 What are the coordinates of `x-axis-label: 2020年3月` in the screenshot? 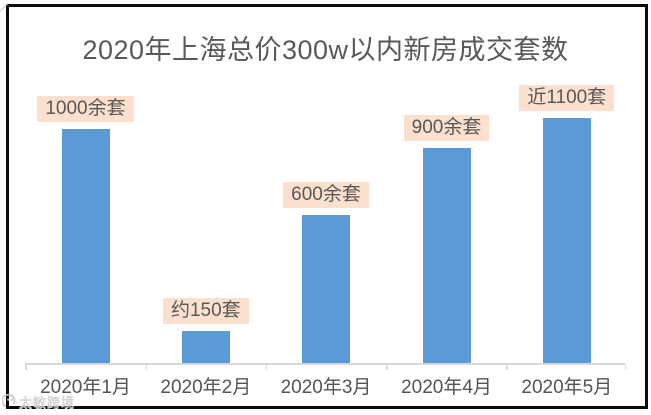 It's located at (326, 387).